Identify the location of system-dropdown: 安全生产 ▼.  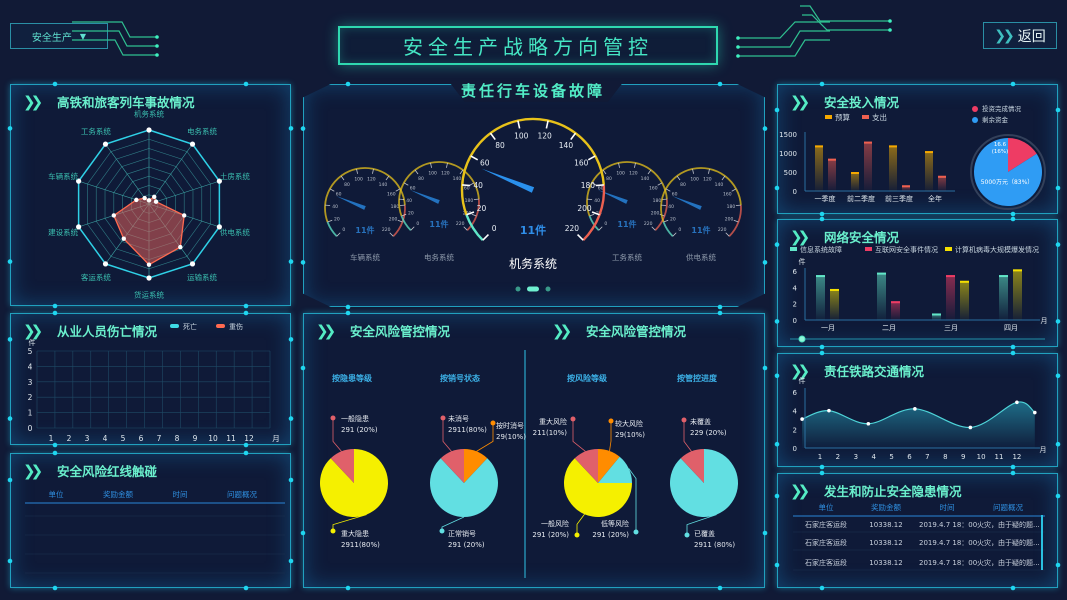
(59, 36).